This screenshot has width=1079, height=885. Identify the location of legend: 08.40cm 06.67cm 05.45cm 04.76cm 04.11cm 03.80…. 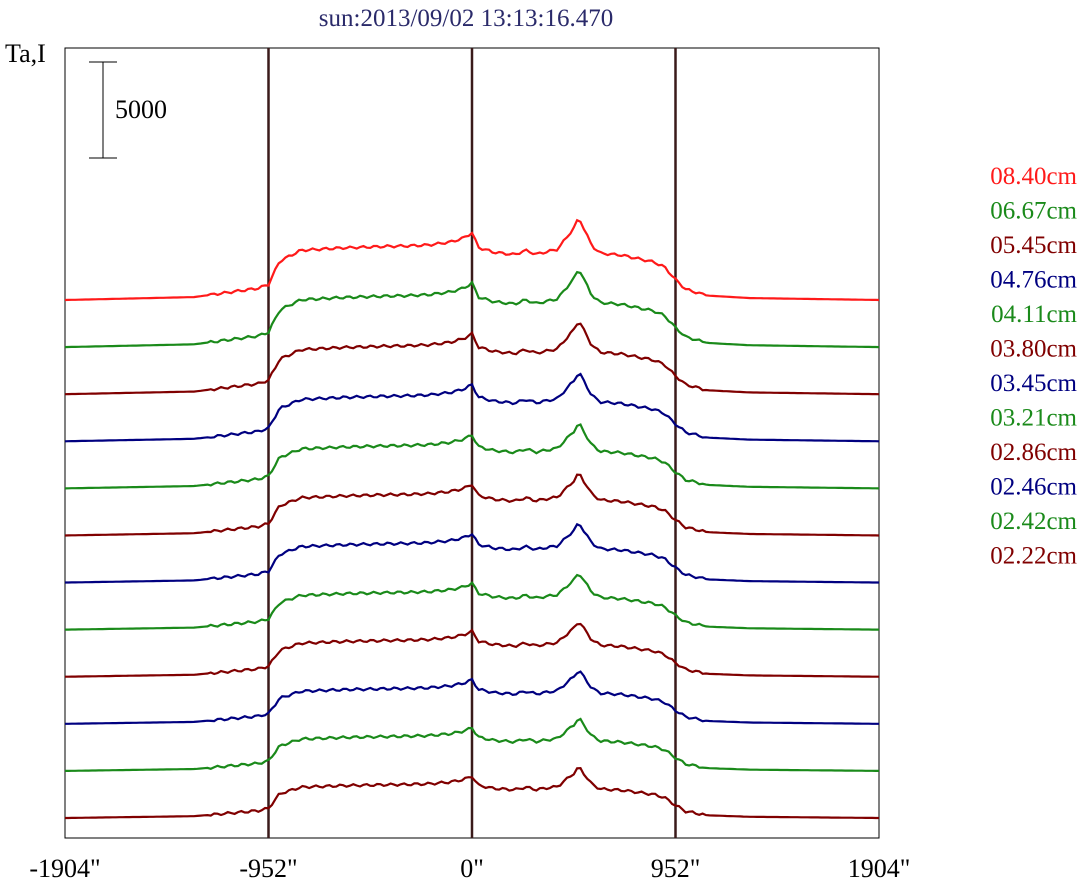
(1033, 366).